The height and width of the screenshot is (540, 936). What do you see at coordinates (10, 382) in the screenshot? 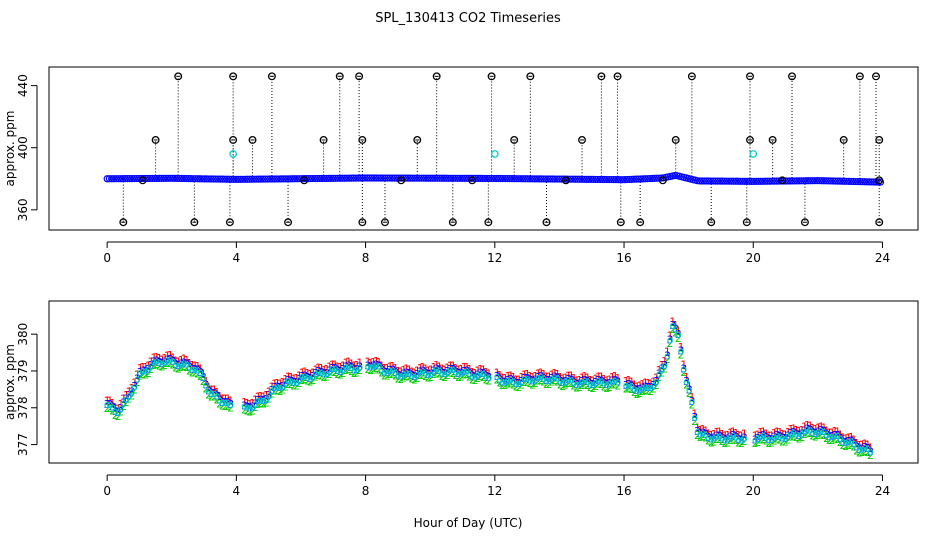
I see `y-axis-label: approx. ppm` at bounding box center [10, 382].